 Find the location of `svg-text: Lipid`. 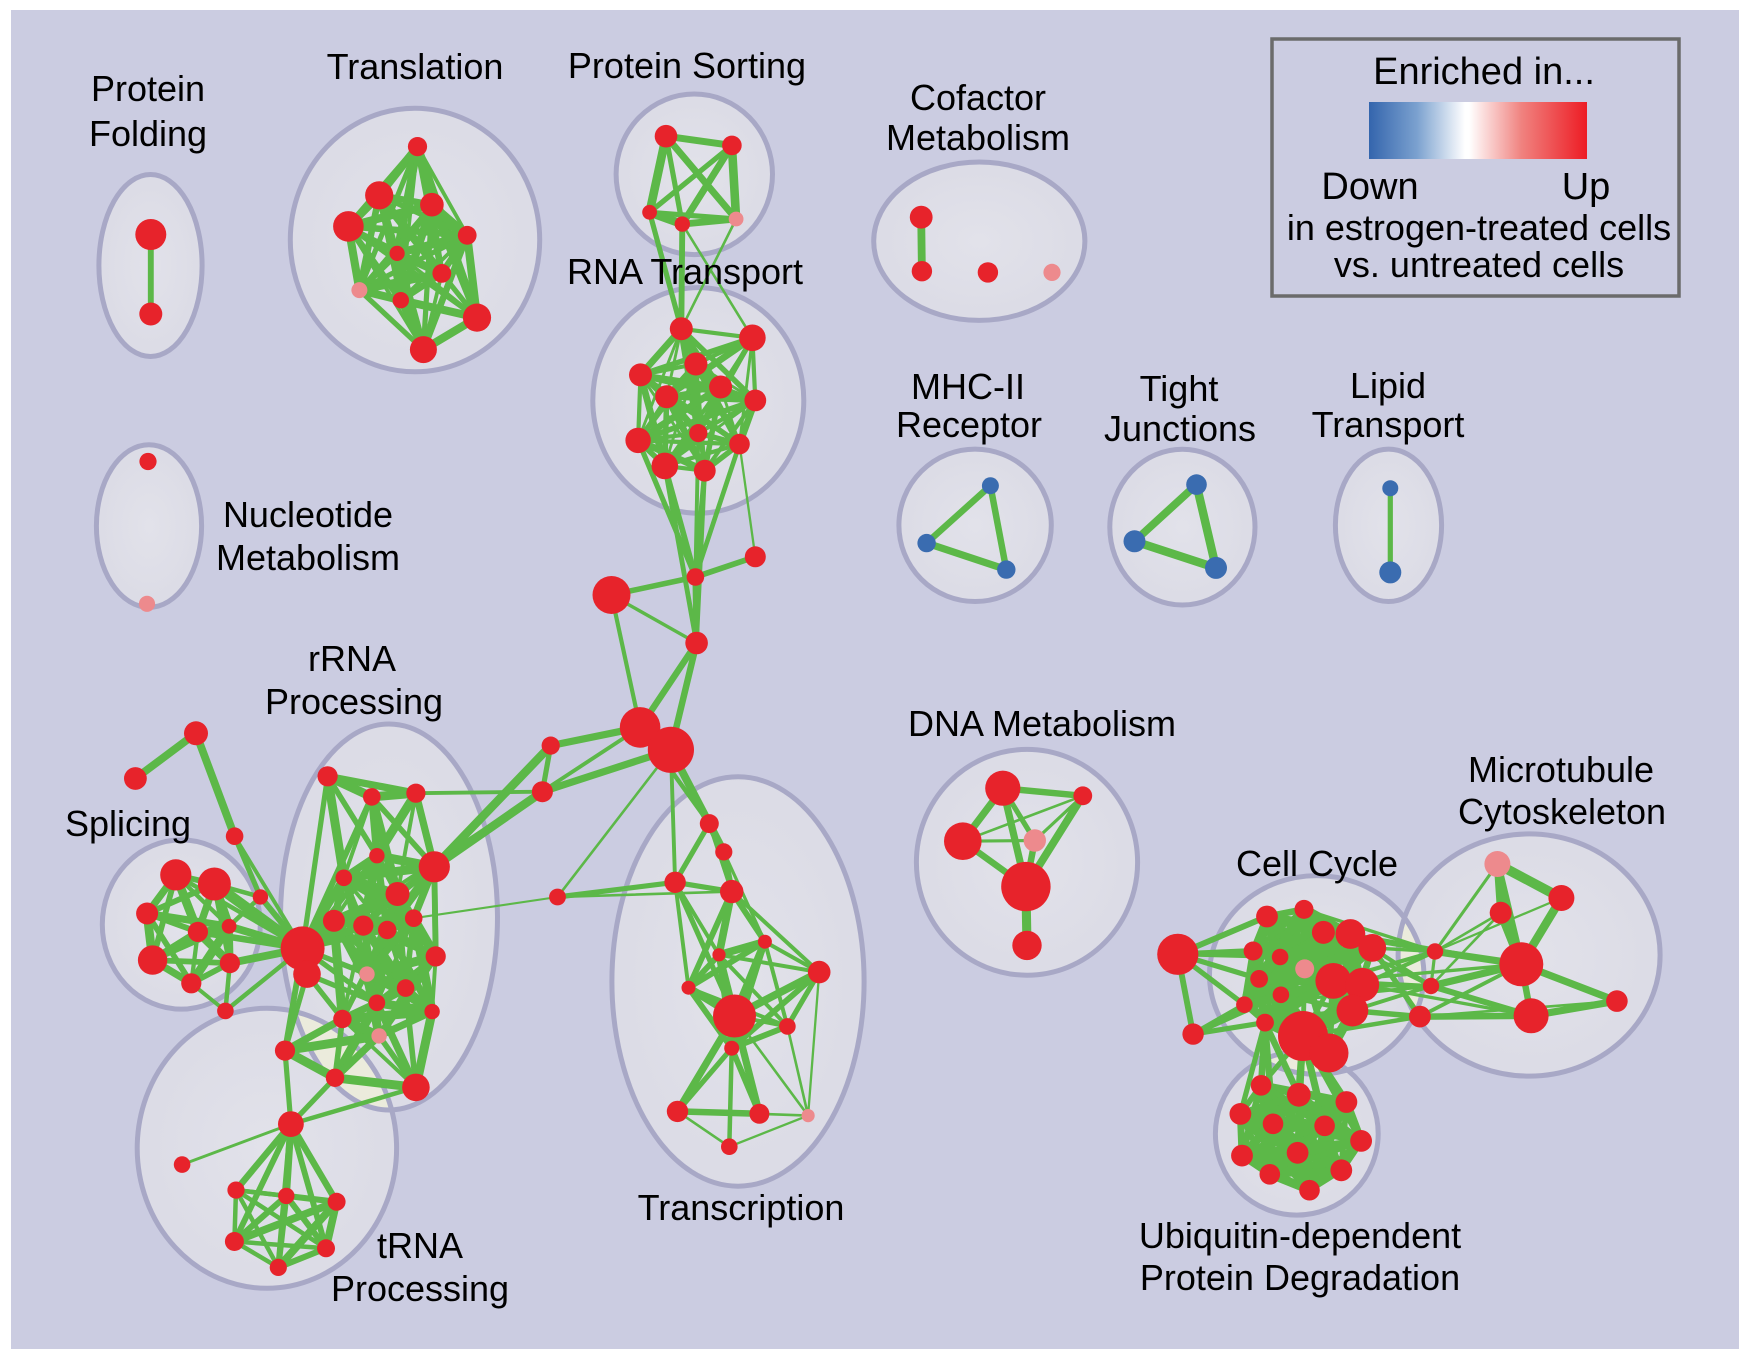

svg-text: Lipid is located at coordinates (1388, 385).